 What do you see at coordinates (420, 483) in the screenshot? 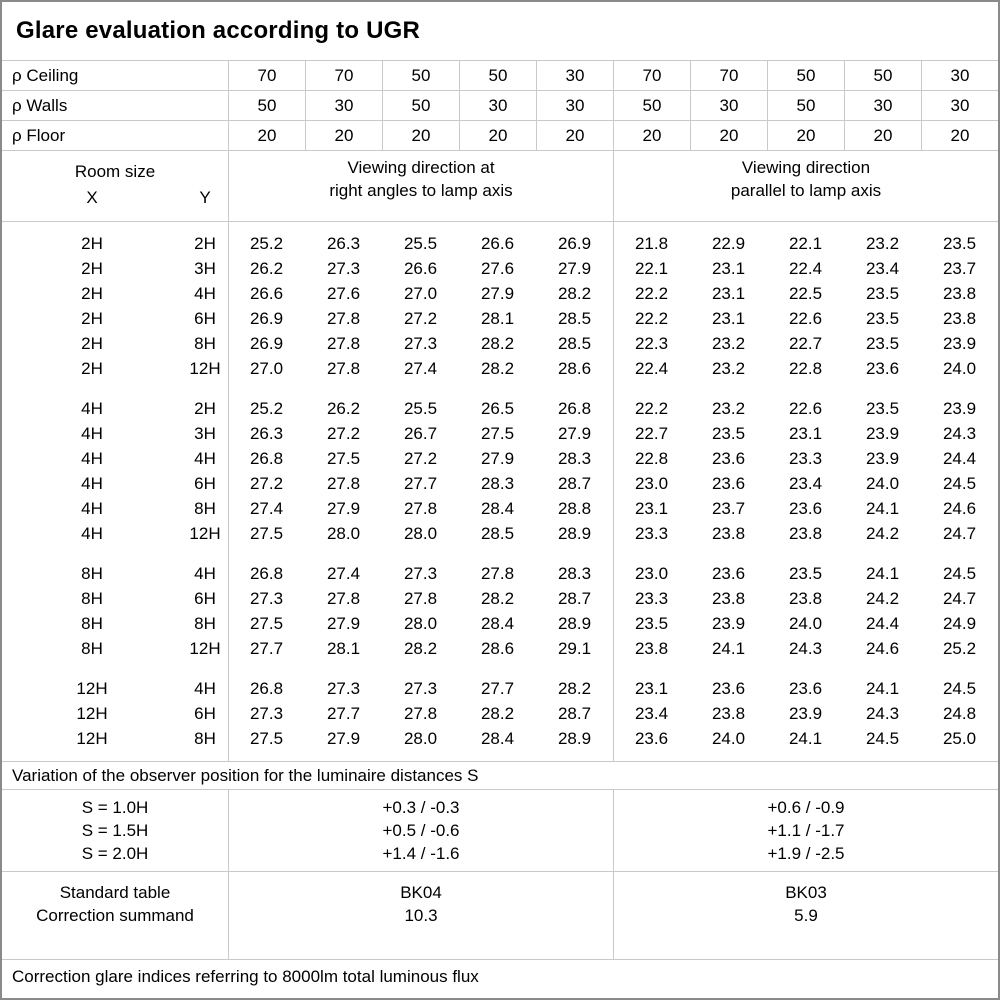
I see `ugr-value-right-angle: 27.7` at bounding box center [420, 483].